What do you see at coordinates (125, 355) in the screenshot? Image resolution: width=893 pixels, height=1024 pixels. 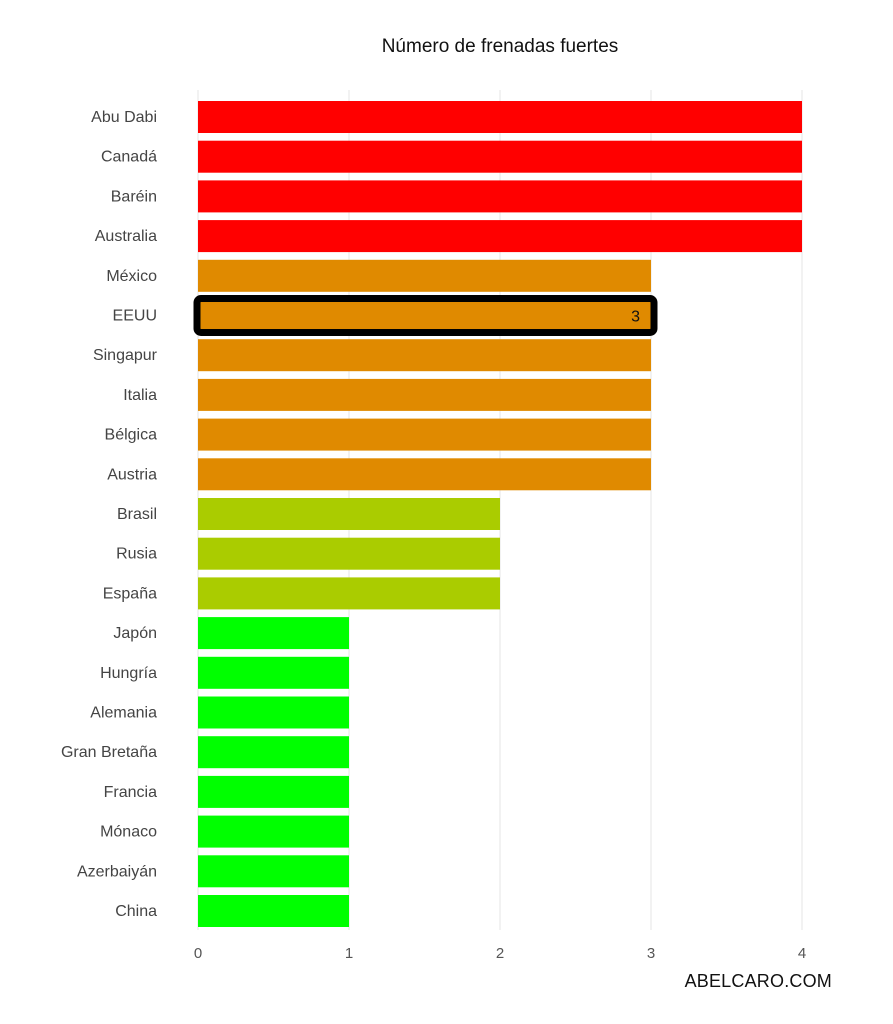 I see `category-label: Singapur` at bounding box center [125, 355].